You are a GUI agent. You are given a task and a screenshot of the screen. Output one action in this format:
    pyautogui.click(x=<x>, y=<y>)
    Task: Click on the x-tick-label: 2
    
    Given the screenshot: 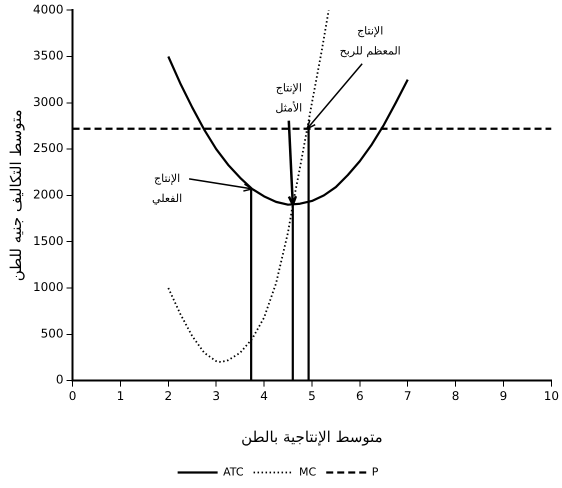 What is the action you would take?
    pyautogui.click(x=168, y=395)
    